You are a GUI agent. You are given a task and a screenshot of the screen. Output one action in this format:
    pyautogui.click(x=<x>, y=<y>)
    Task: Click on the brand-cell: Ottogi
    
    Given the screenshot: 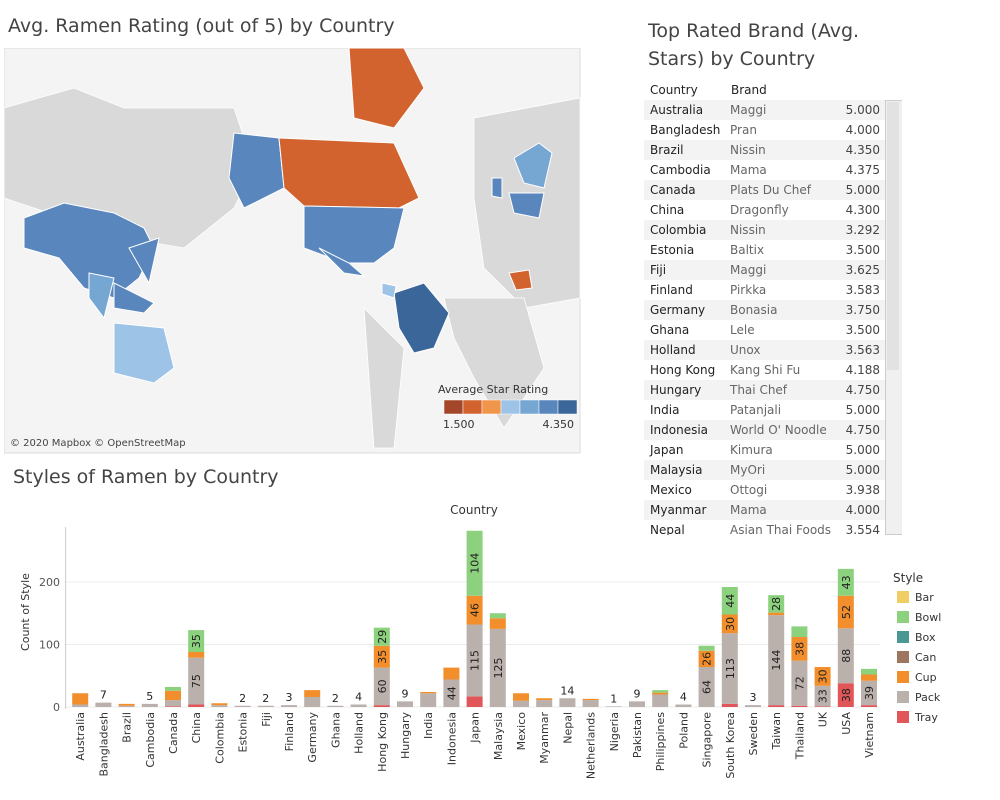 What is the action you would take?
    pyautogui.click(x=749, y=490)
    